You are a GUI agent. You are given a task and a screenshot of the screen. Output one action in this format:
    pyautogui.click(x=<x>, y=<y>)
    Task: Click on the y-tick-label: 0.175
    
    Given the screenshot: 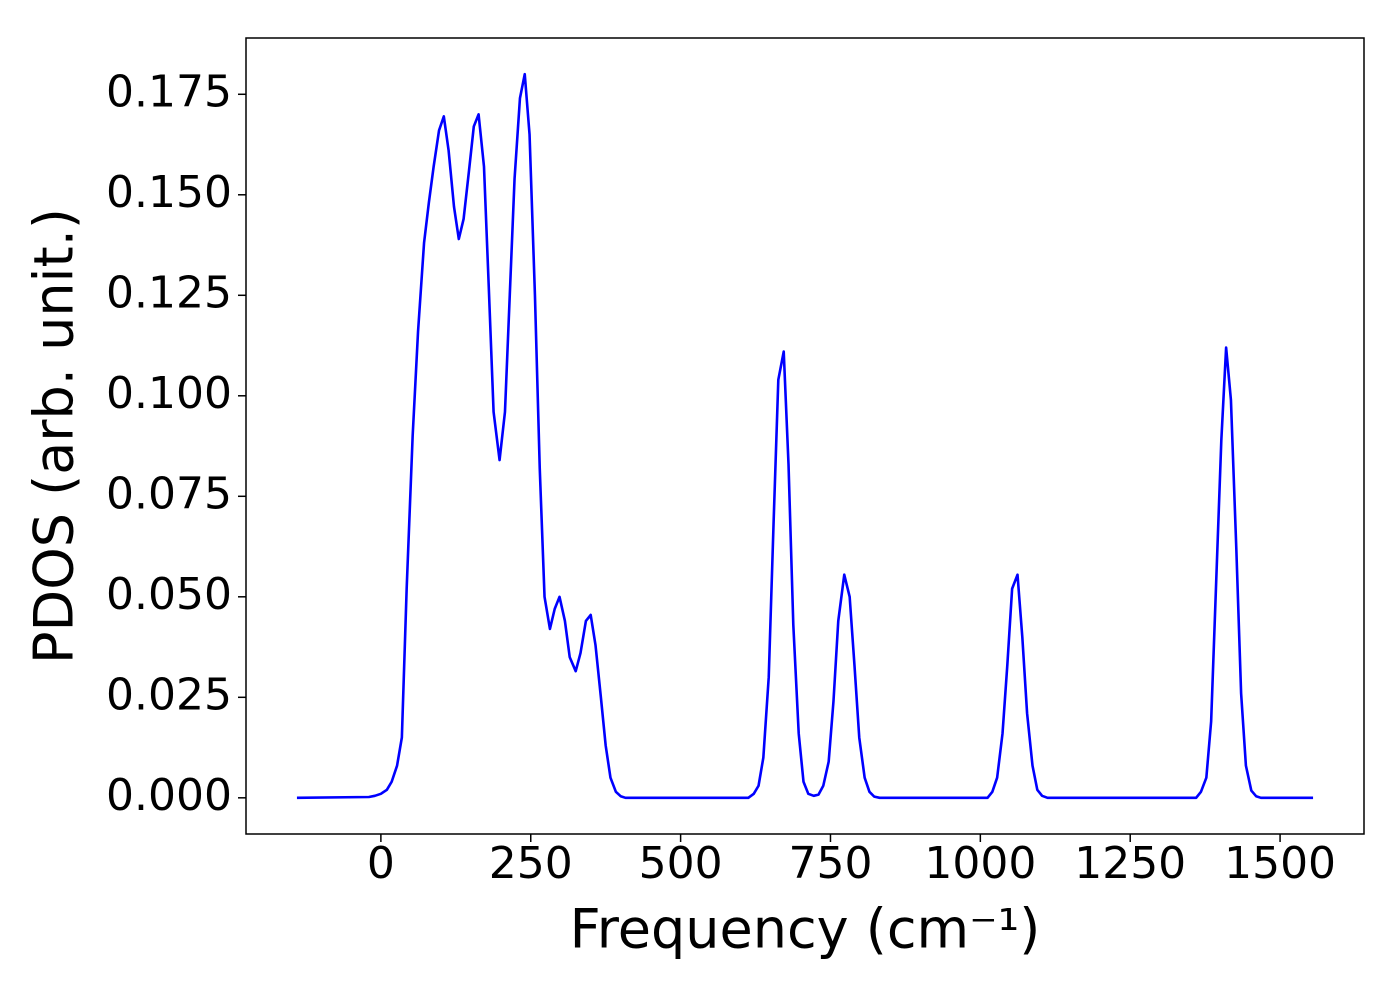 What is the action you would take?
    pyautogui.click(x=169, y=91)
    